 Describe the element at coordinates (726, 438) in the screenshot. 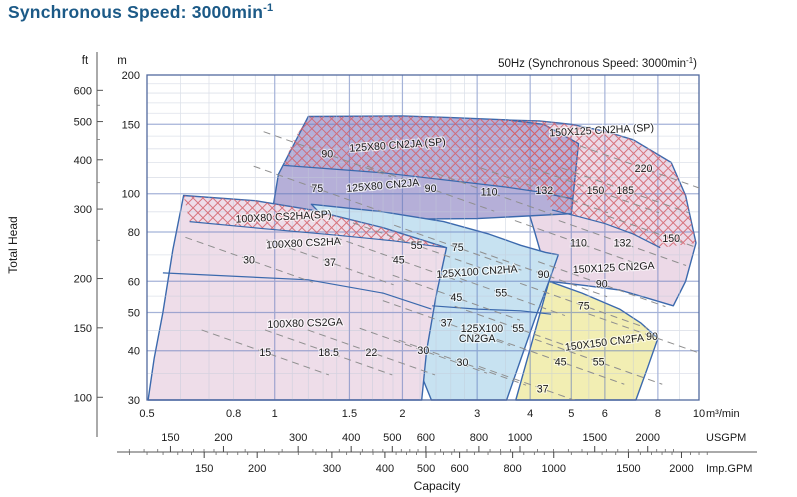

I see `svg-text: USGPM` at that location.